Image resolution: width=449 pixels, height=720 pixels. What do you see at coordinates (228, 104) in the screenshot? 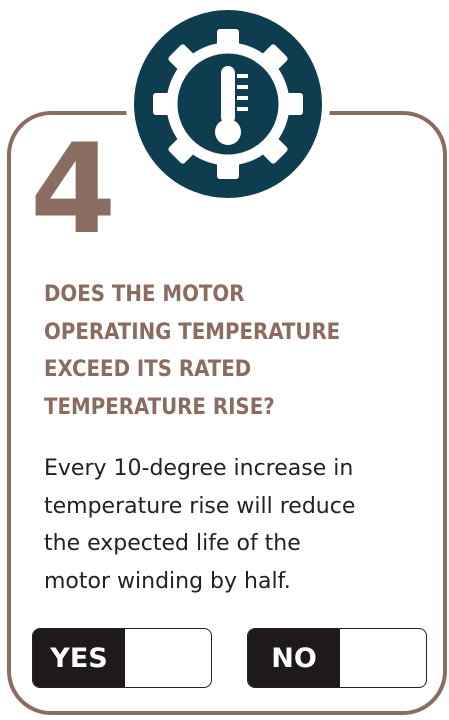
I see `gear-icon` at bounding box center [228, 104].